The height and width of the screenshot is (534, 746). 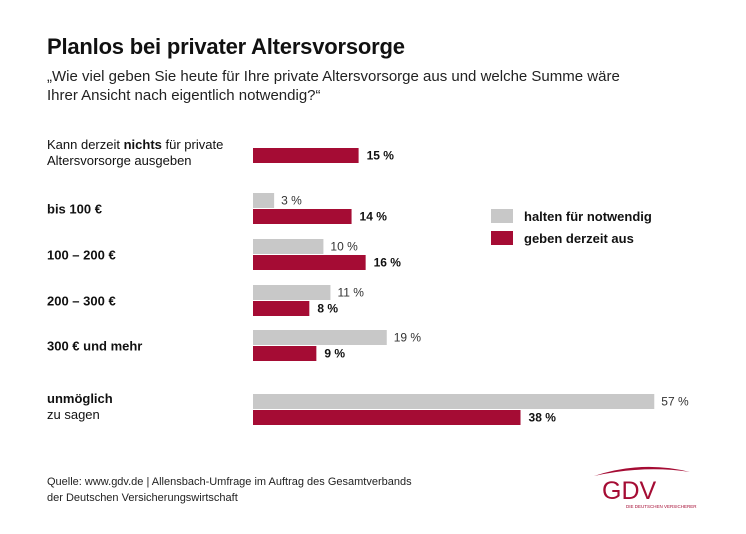 What do you see at coordinates (642, 471) in the screenshot?
I see `logo-swoosh` at bounding box center [642, 471].